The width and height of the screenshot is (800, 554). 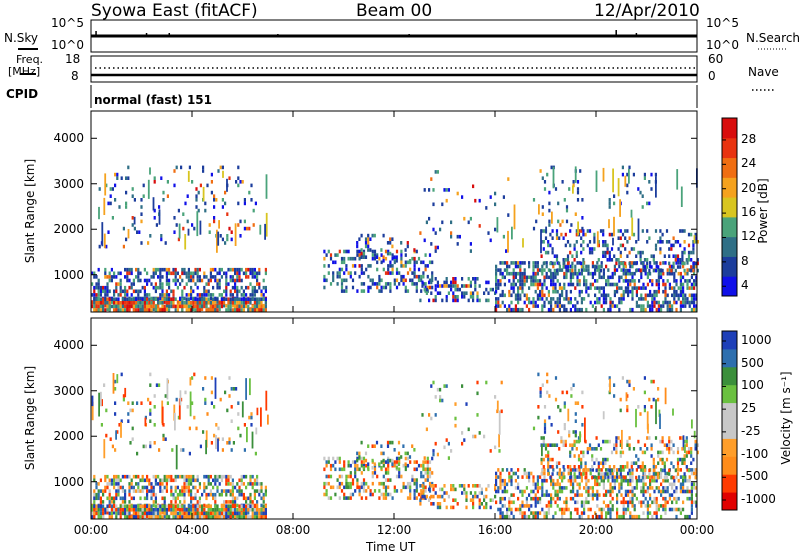 I want to click on data-streak, so click(x=179, y=231).